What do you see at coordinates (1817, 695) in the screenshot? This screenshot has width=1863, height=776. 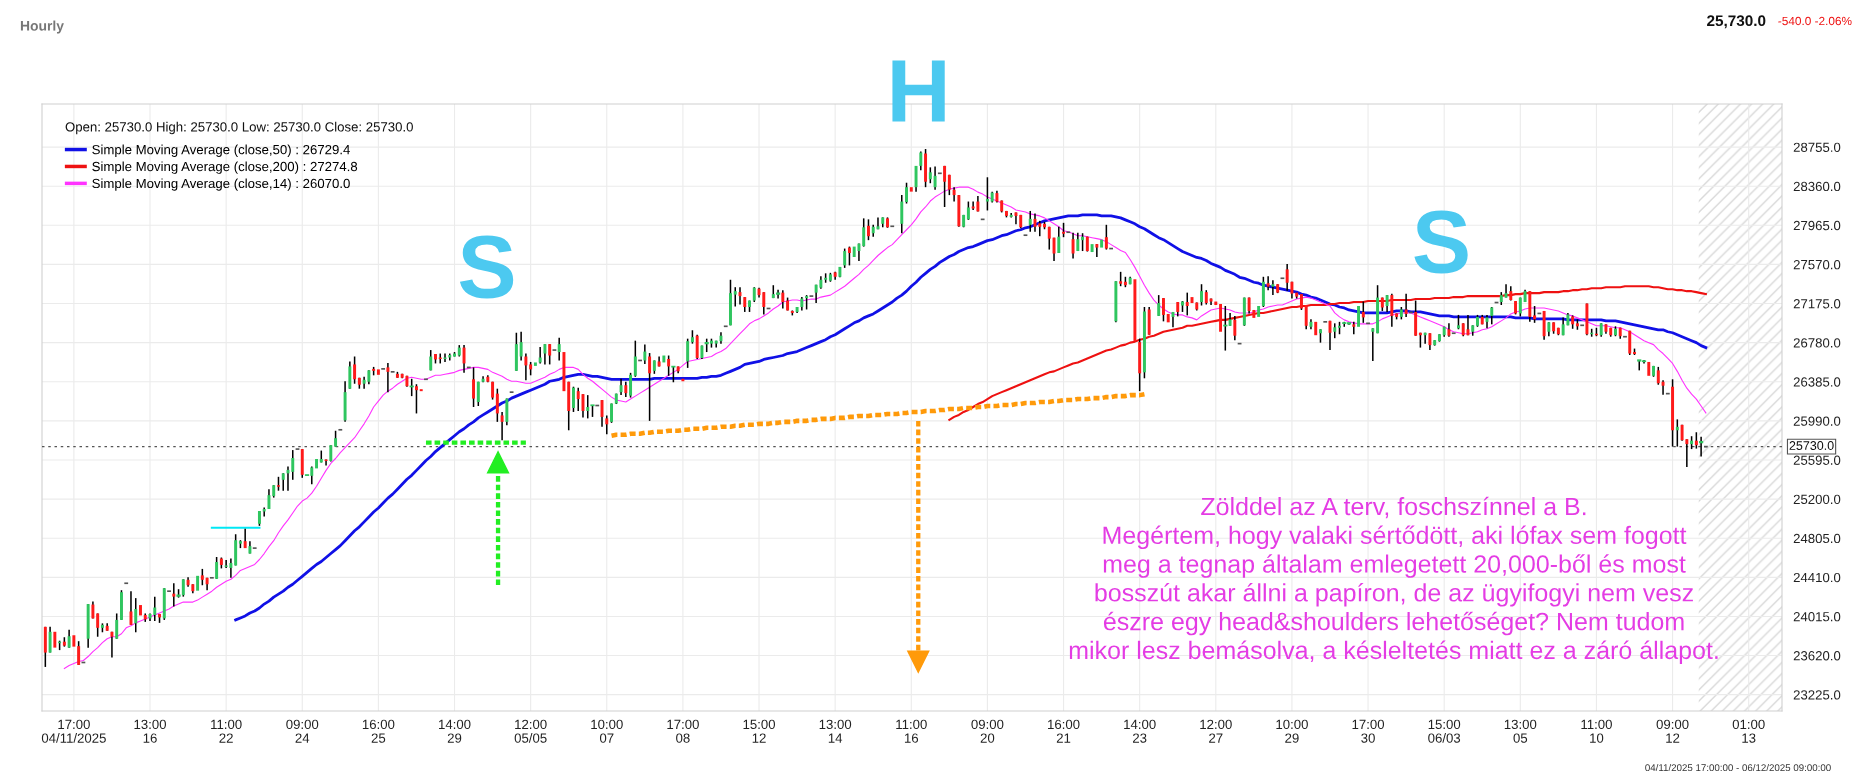 I see `y-tick-label: 23225.0` at bounding box center [1817, 695].